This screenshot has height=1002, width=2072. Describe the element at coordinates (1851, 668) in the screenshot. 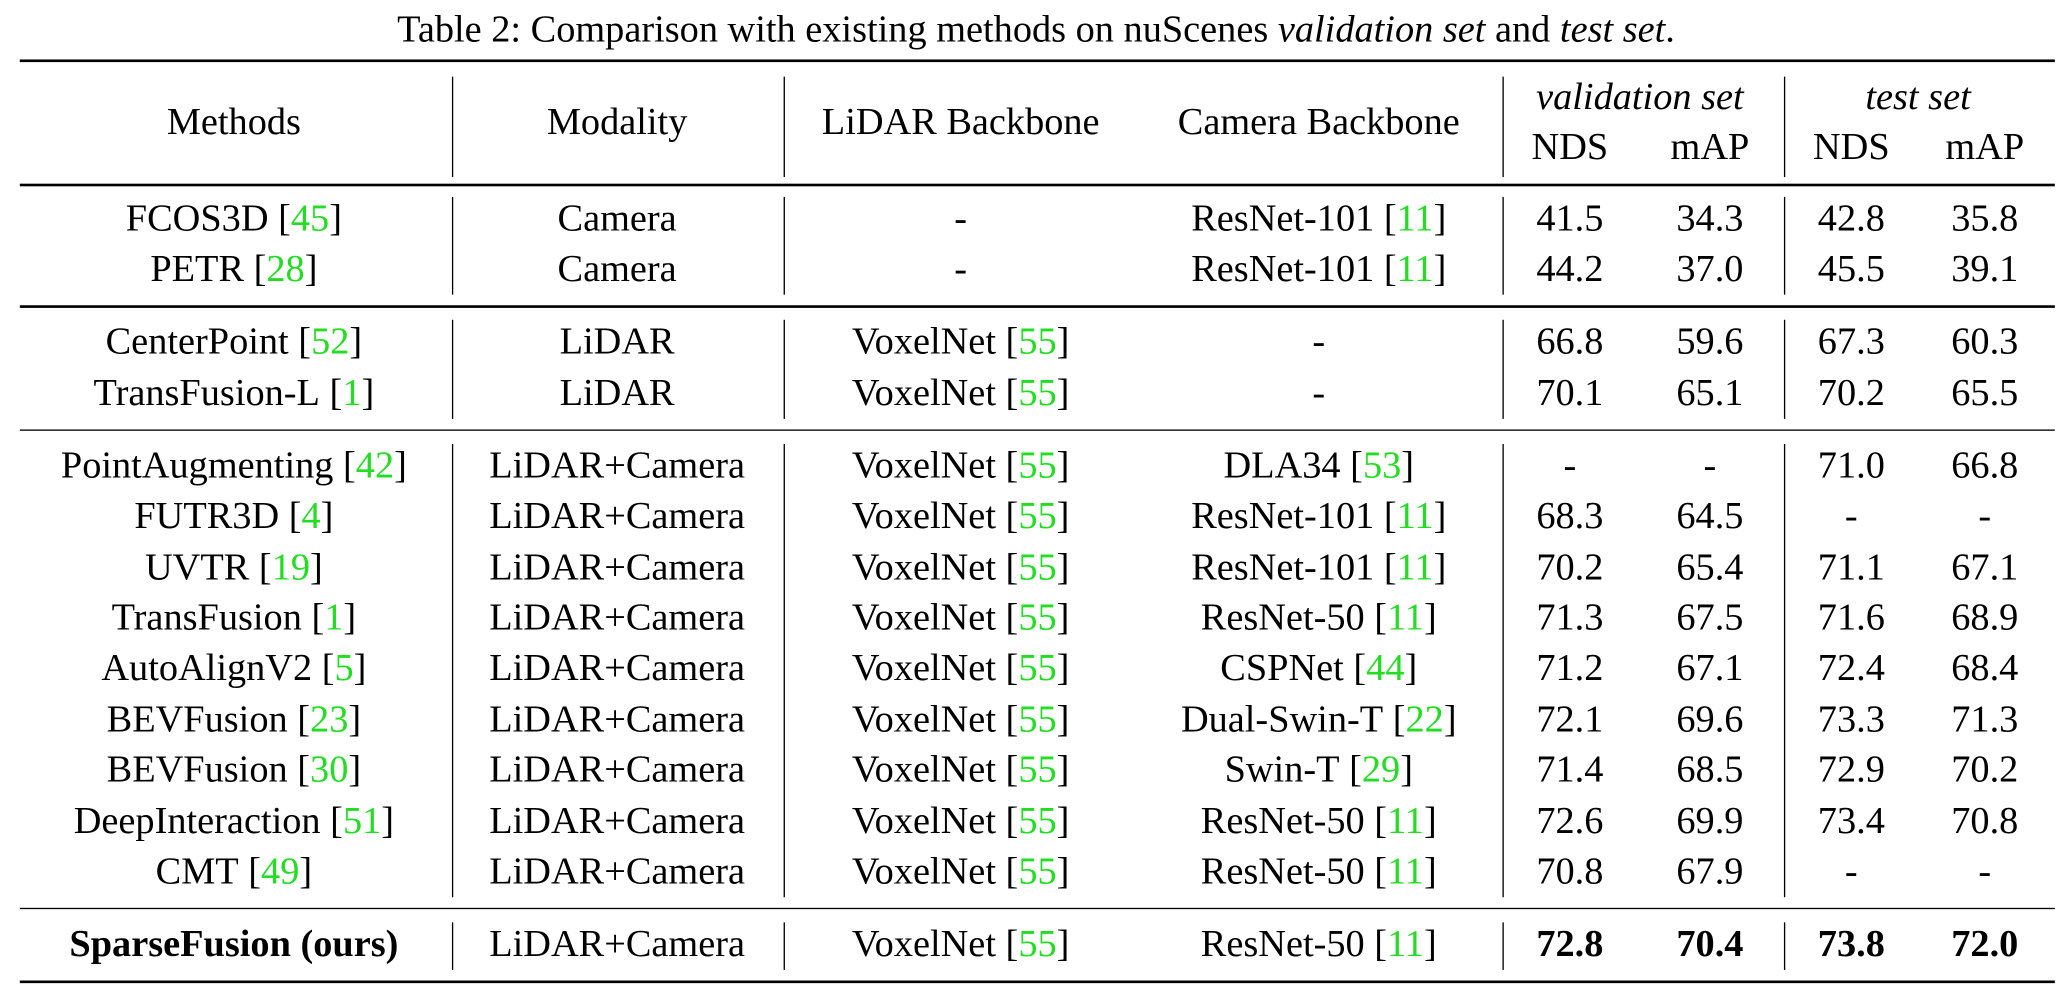

I see `score: 72.4` at that location.